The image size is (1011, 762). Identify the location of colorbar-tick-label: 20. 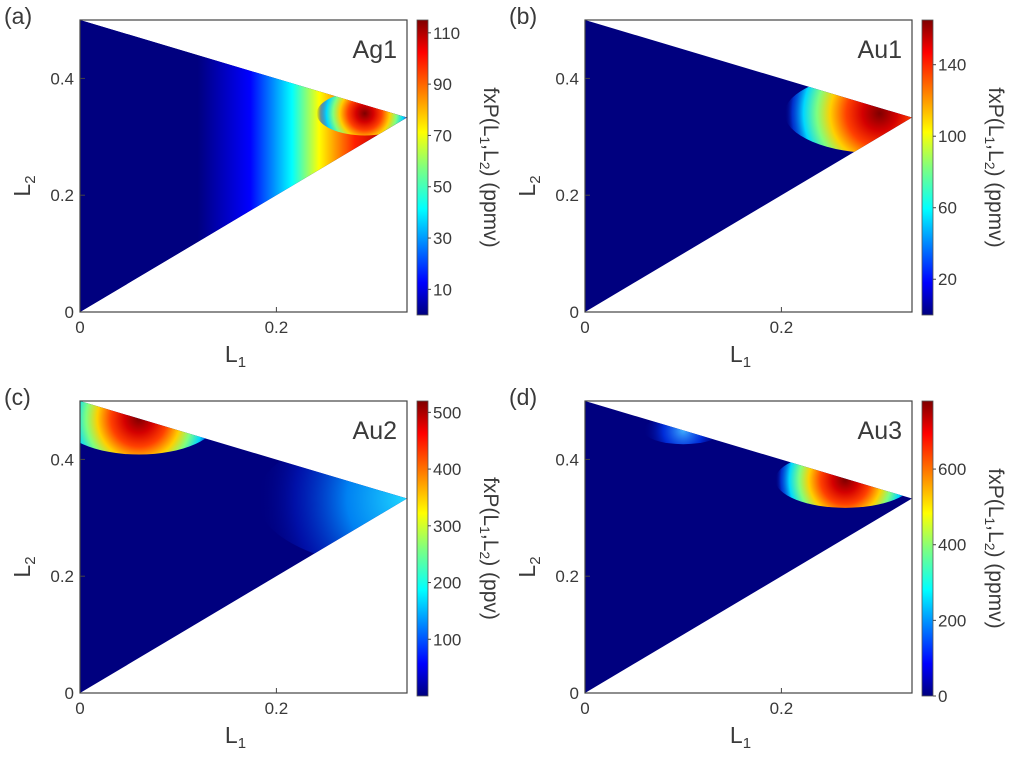
(947, 279).